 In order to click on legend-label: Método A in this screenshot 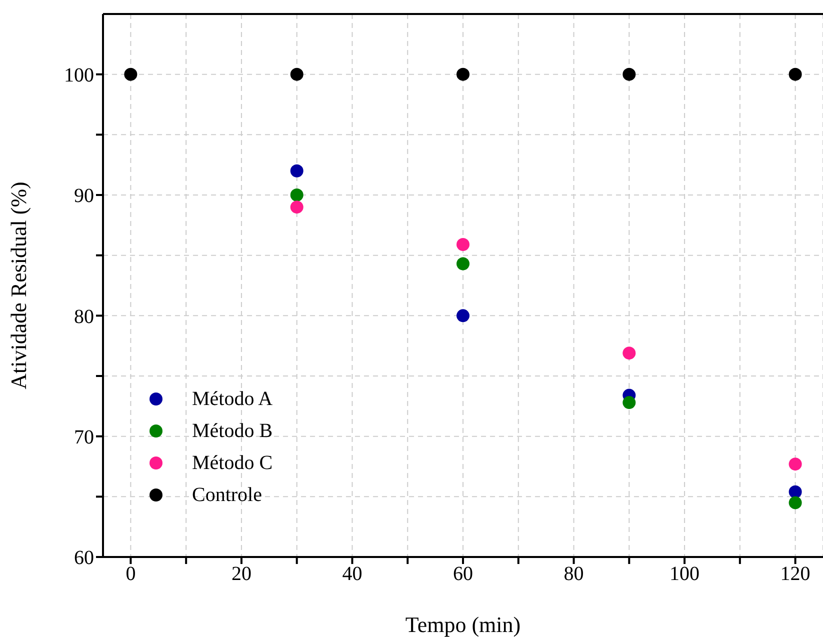, I will do `click(232, 399)`.